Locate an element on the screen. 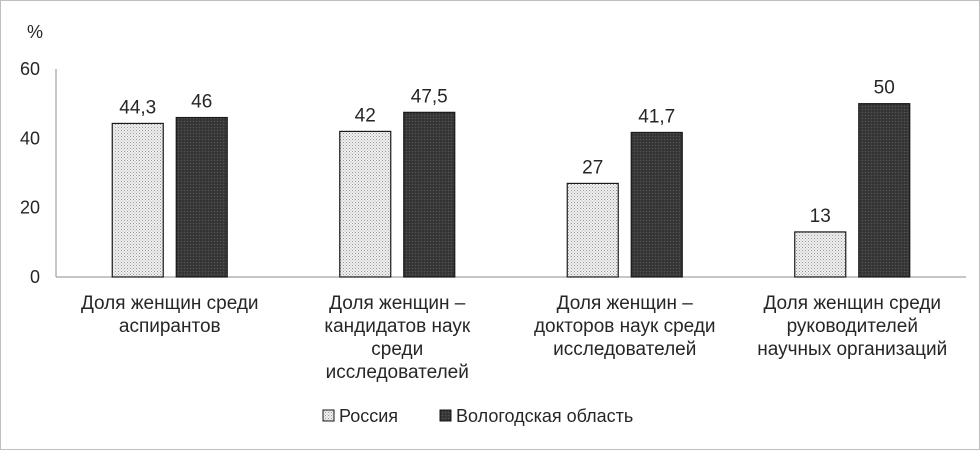 The width and height of the screenshot is (980, 454). data-label: 27 is located at coordinates (592, 167).